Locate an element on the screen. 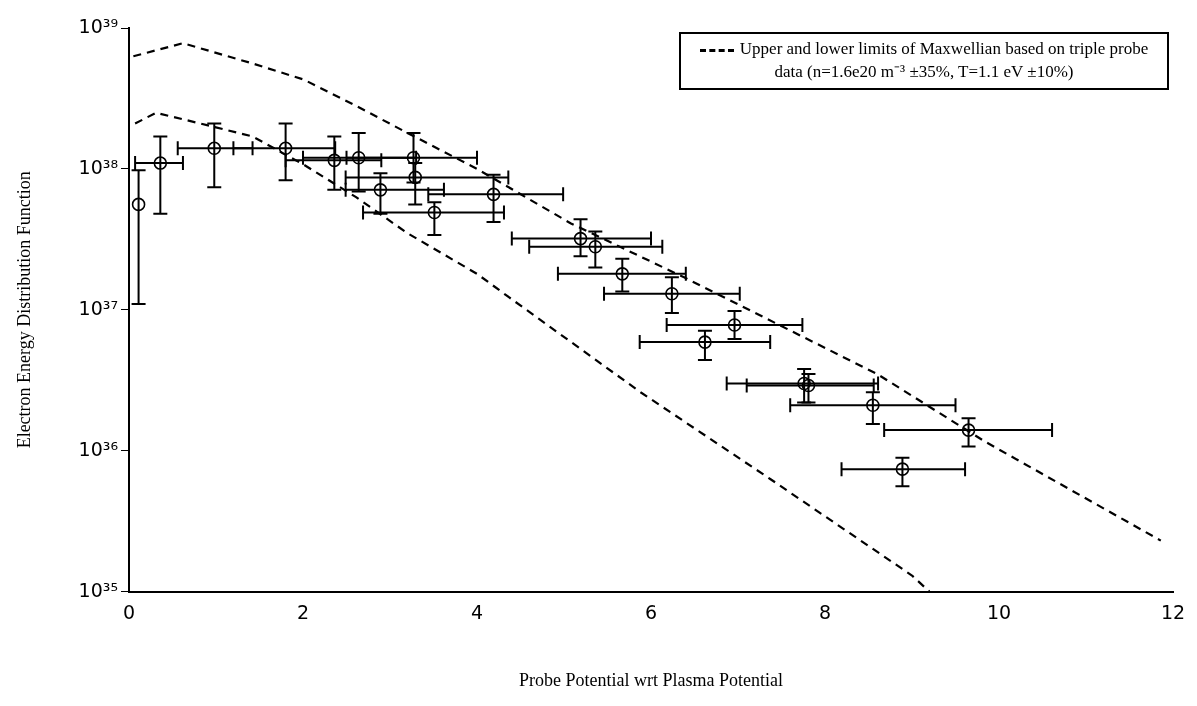 Image resolution: width=1197 pixels, height=706 pixels. y-tick-label: 10³⁷ is located at coordinates (98, 307).